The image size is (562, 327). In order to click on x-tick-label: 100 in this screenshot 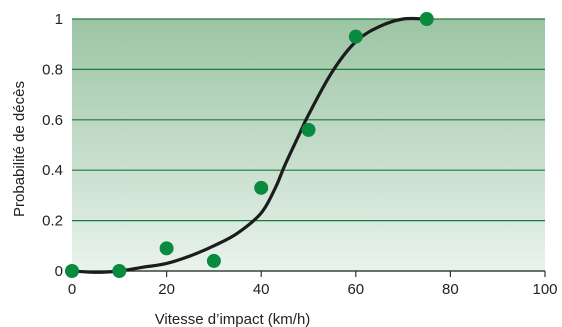, I will do `click(544, 289)`.